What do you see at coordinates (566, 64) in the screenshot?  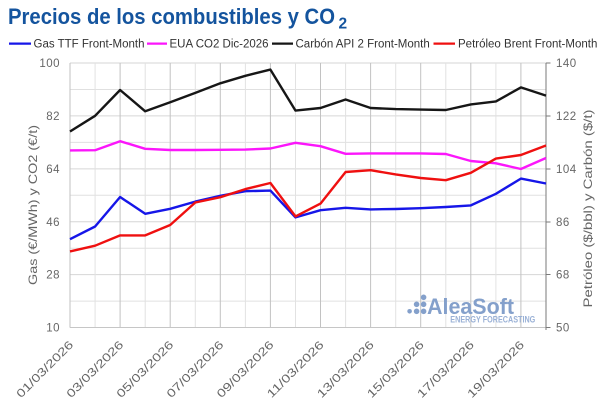 I see `svg-text: 140` at bounding box center [566, 64].